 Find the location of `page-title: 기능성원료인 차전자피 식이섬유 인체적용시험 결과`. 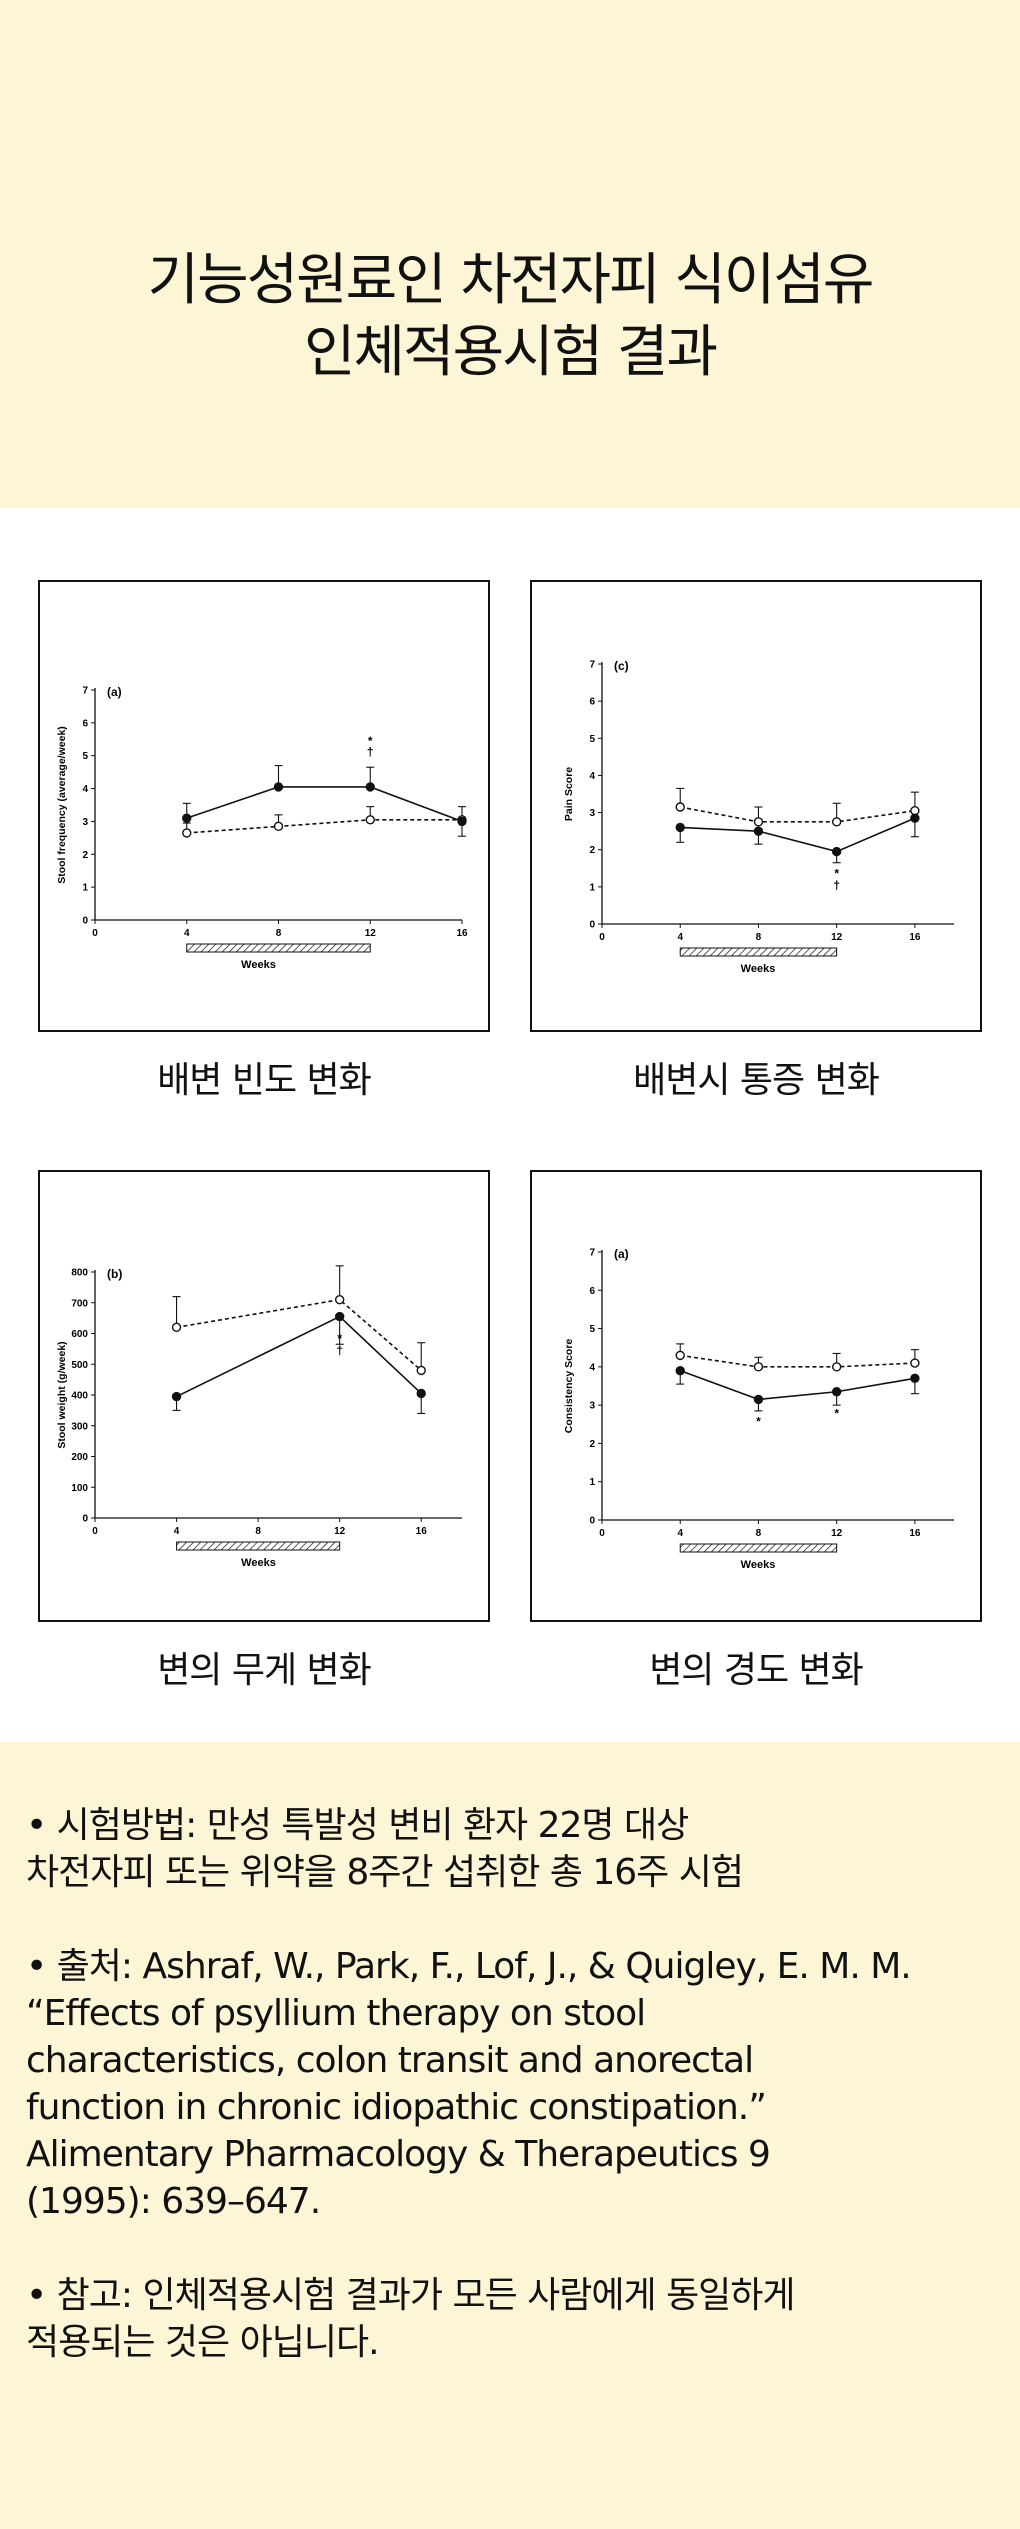

page-title: 기능성원료인 차전자피 식이섬유 인체적용시험 결과 is located at coordinates (510, 317).